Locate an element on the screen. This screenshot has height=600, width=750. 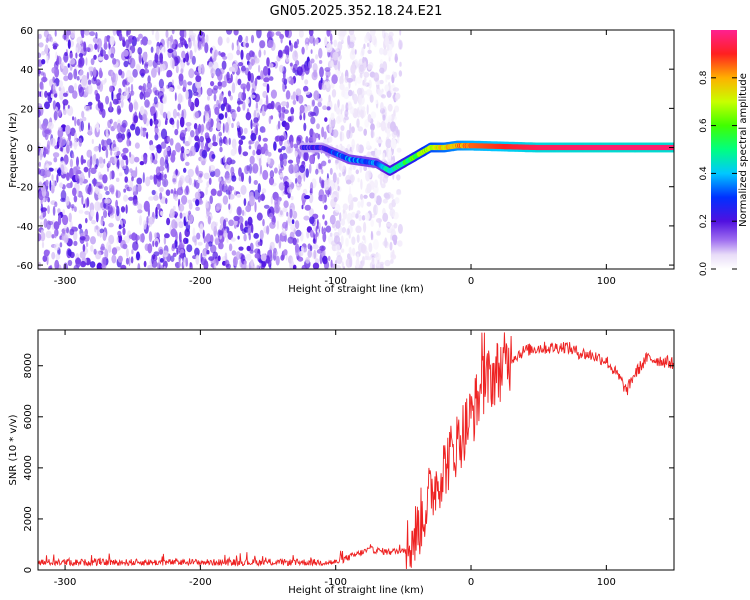
colorbar-gradient is located at coordinates (724, 149).